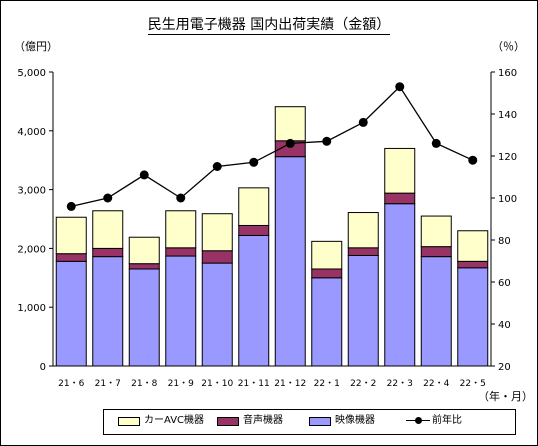  Describe the element at coordinates (254, 384) in the screenshot. I see `x-tick-label: 21・11` at that location.